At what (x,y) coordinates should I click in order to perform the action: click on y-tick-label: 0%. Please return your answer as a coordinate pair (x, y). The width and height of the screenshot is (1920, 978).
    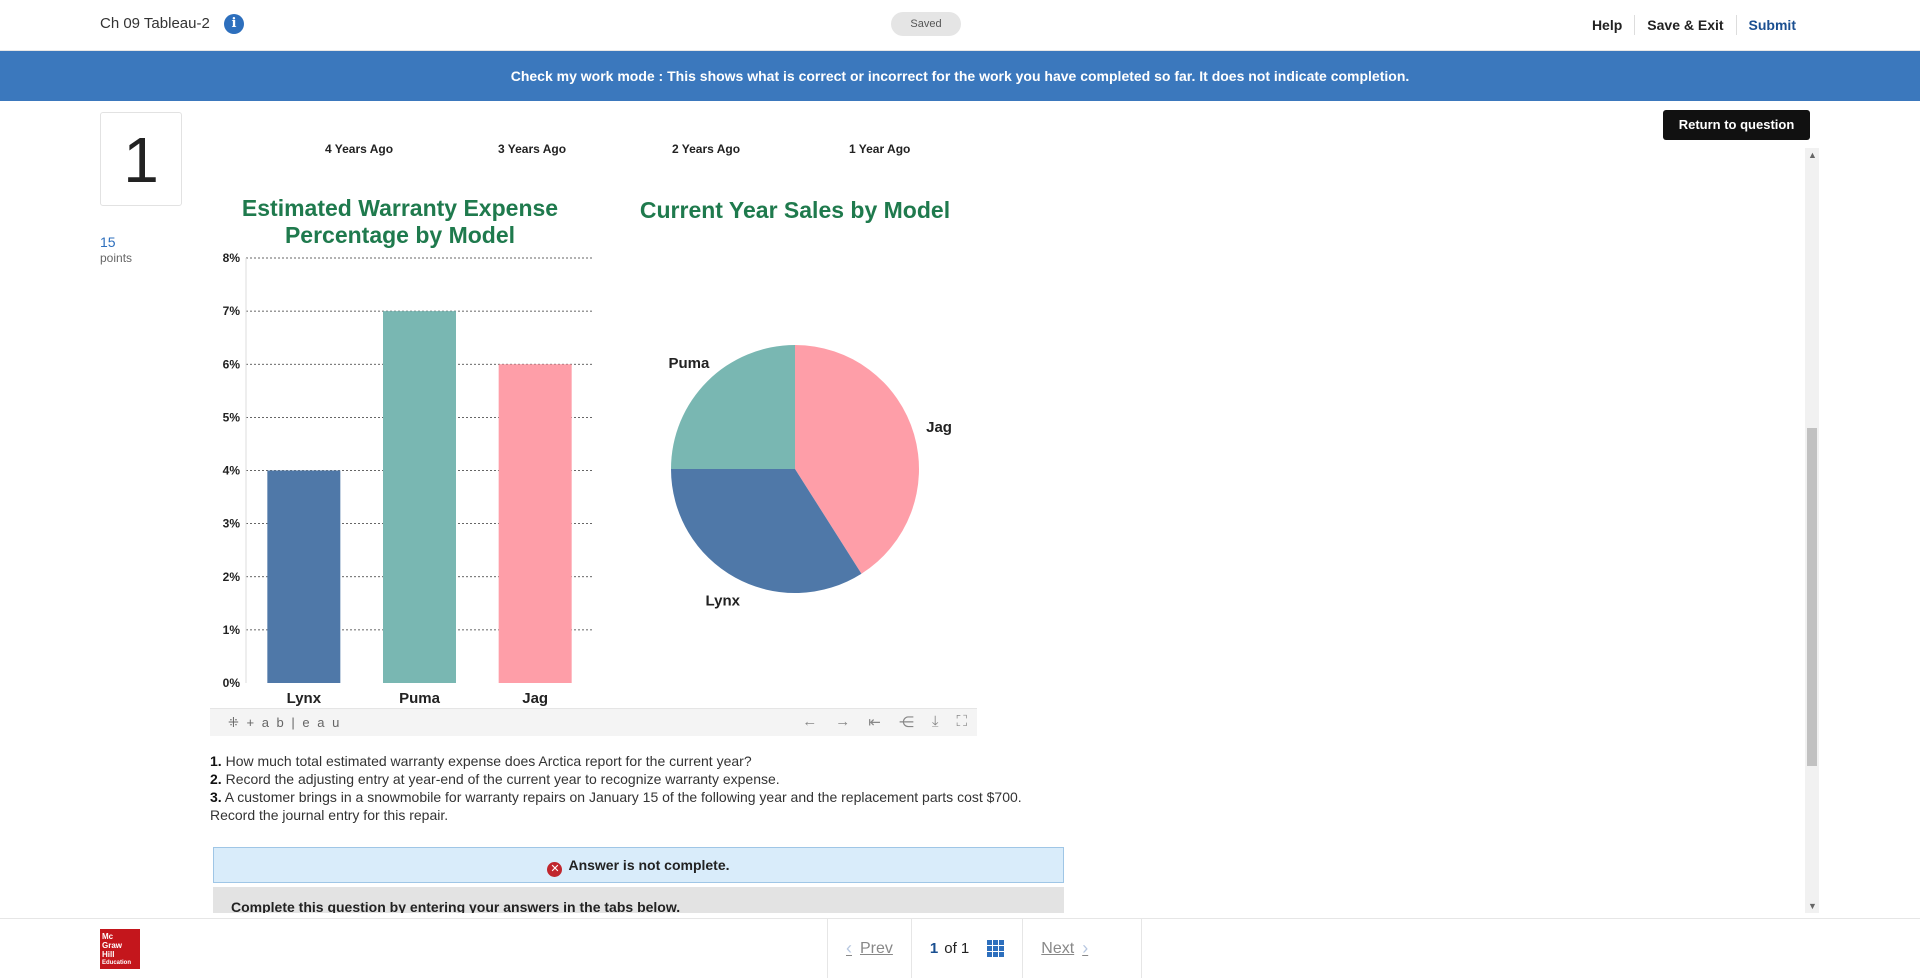
    Looking at the image, I should click on (232, 683).